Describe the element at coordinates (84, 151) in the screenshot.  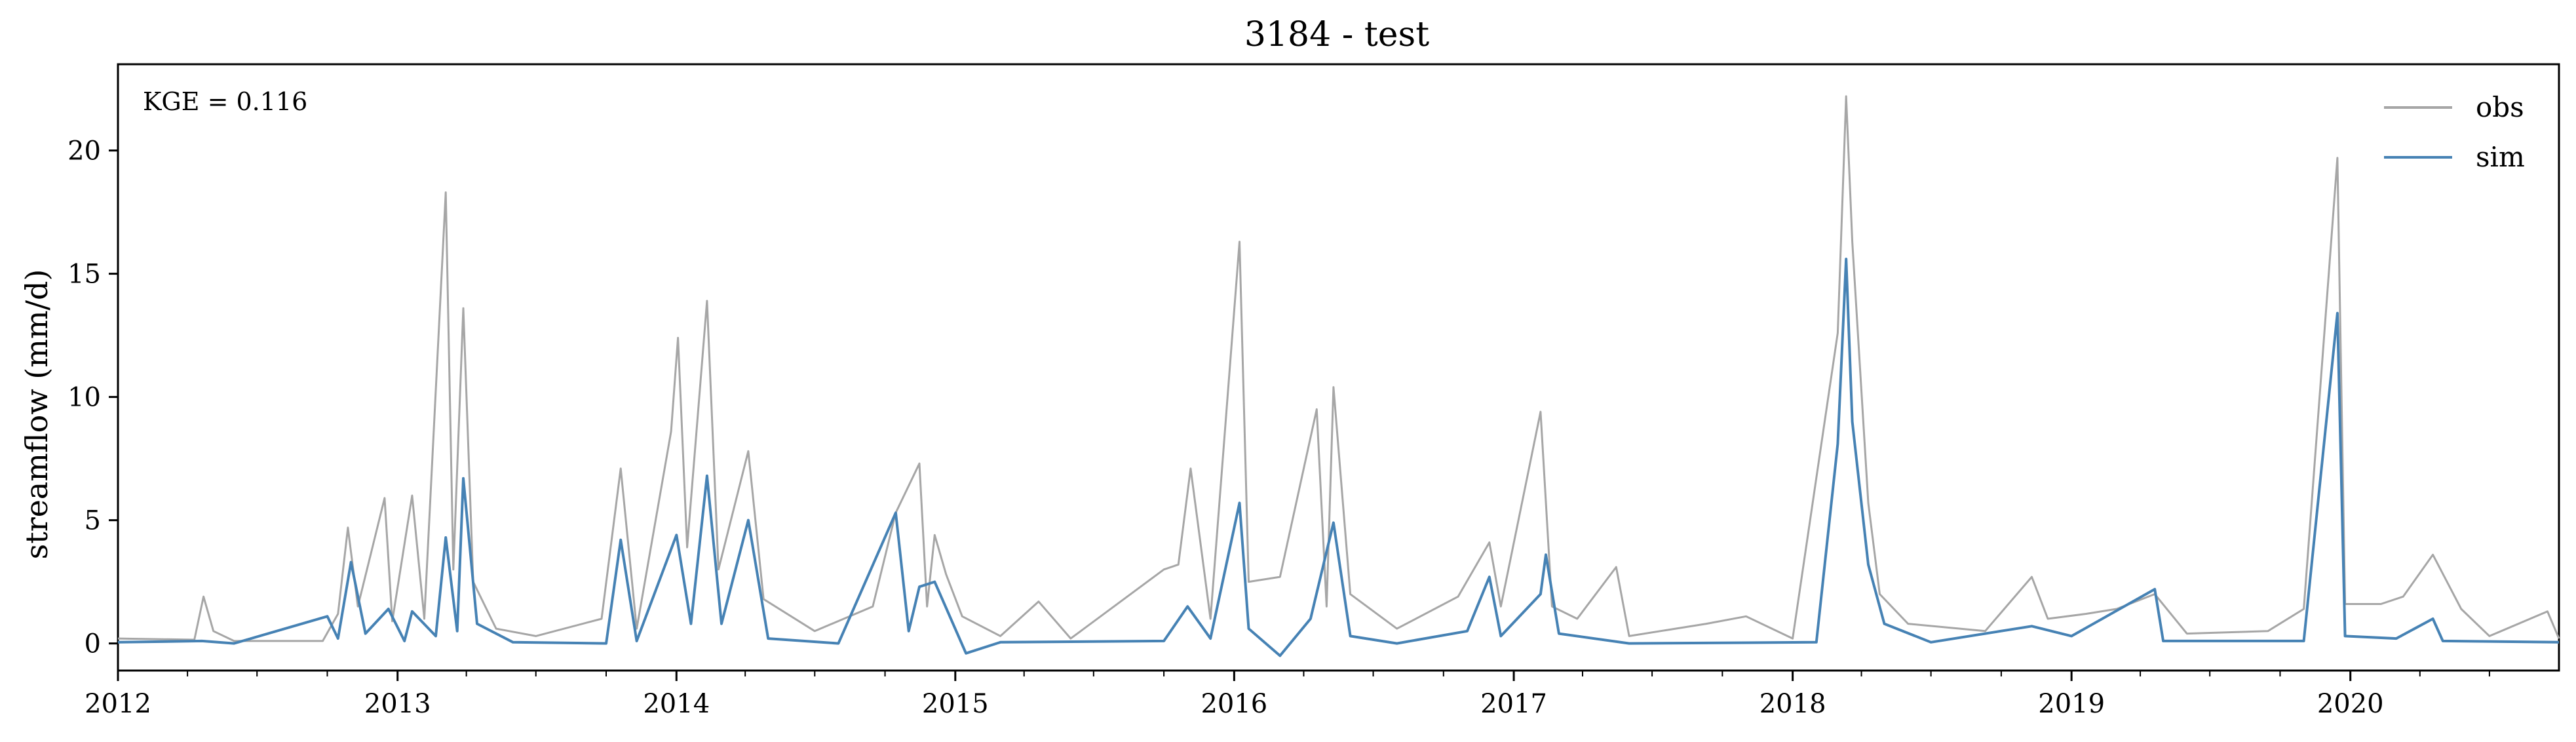
I see `y-tick-label: 20` at that location.